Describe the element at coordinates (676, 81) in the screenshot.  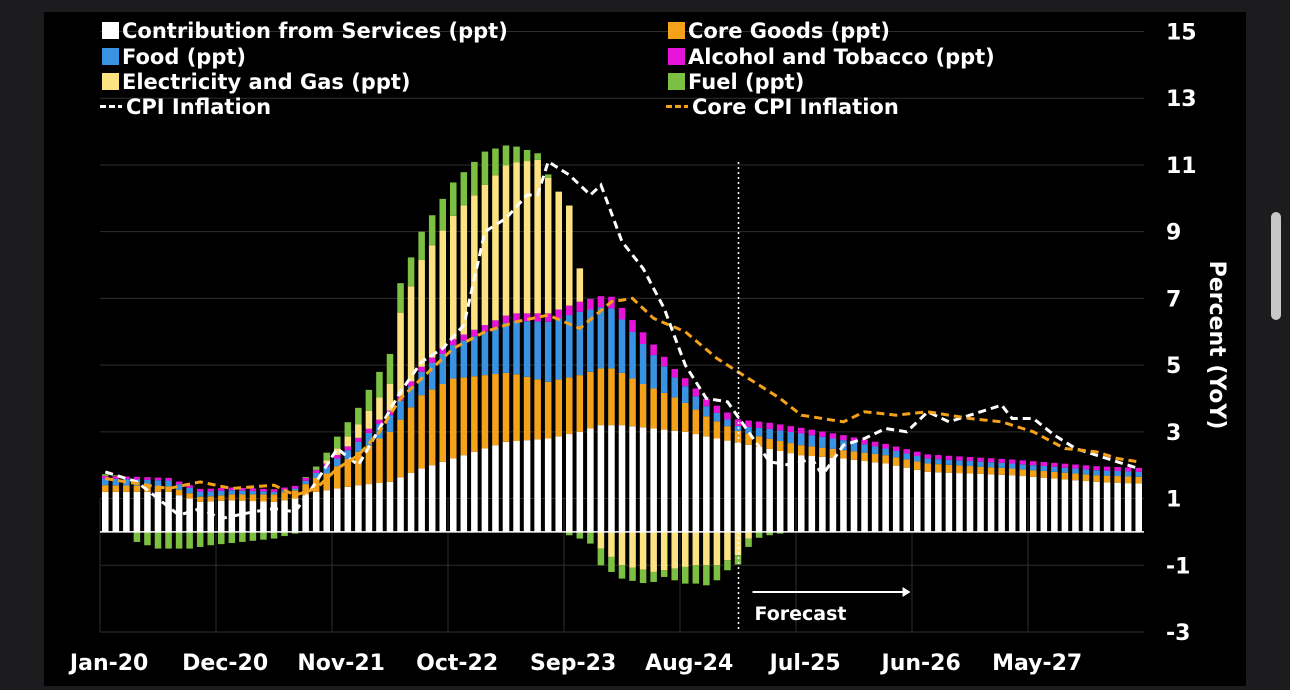
I see `legend-swatch-fuel` at that location.